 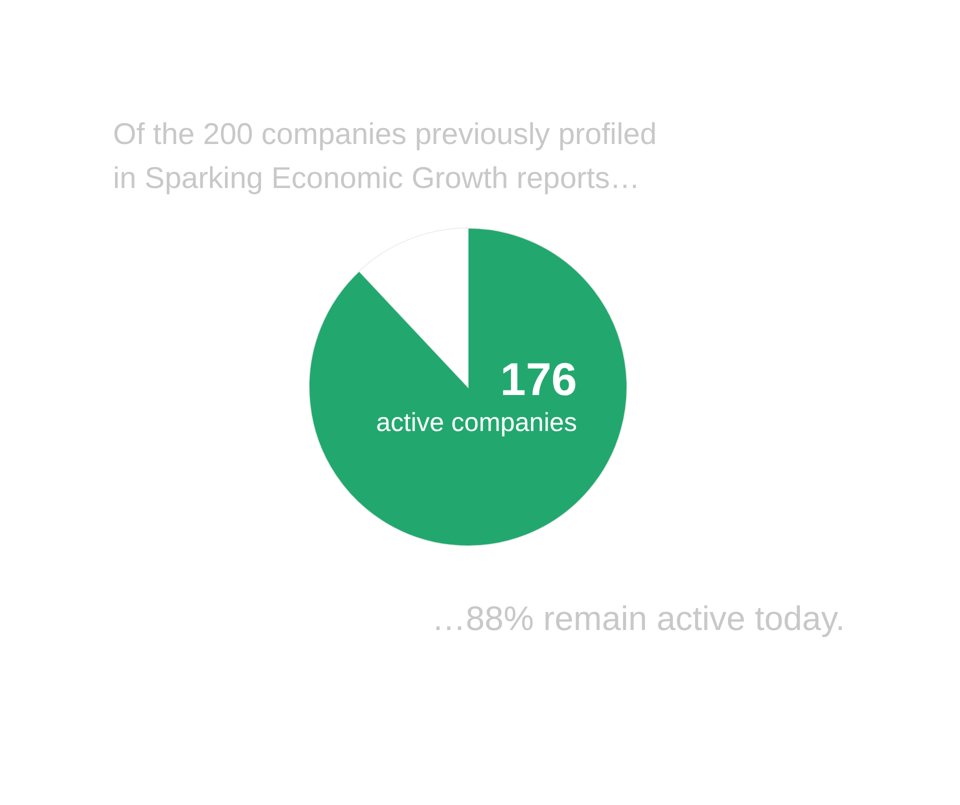 What do you see at coordinates (468, 387) in the screenshot?
I see `pie-slice` at bounding box center [468, 387].